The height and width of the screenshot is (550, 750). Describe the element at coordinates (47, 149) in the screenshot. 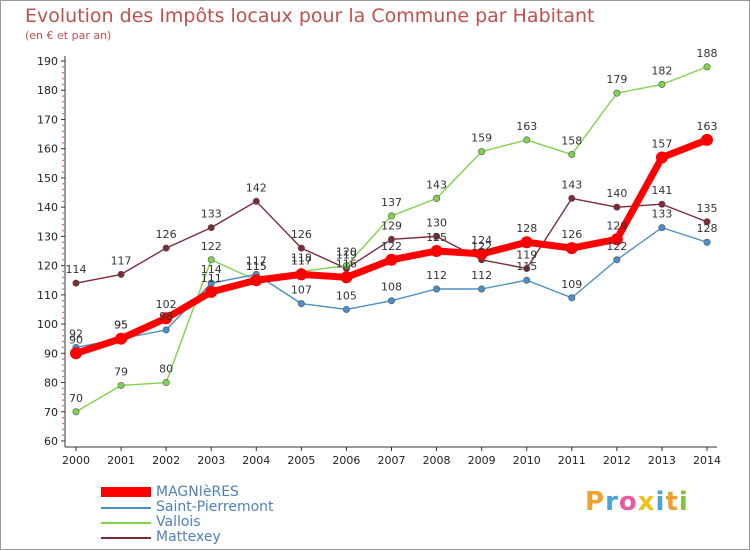

I see `y-tick-label: 160` at that location.